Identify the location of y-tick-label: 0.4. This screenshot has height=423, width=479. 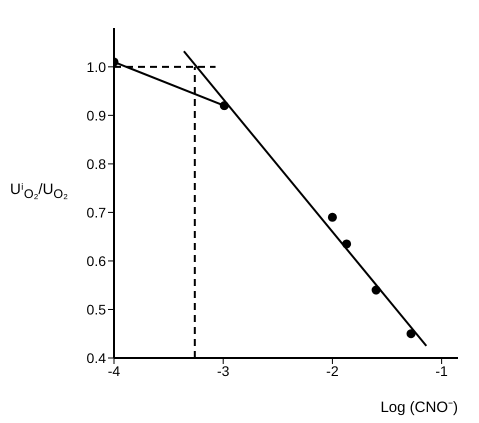
(96, 358).